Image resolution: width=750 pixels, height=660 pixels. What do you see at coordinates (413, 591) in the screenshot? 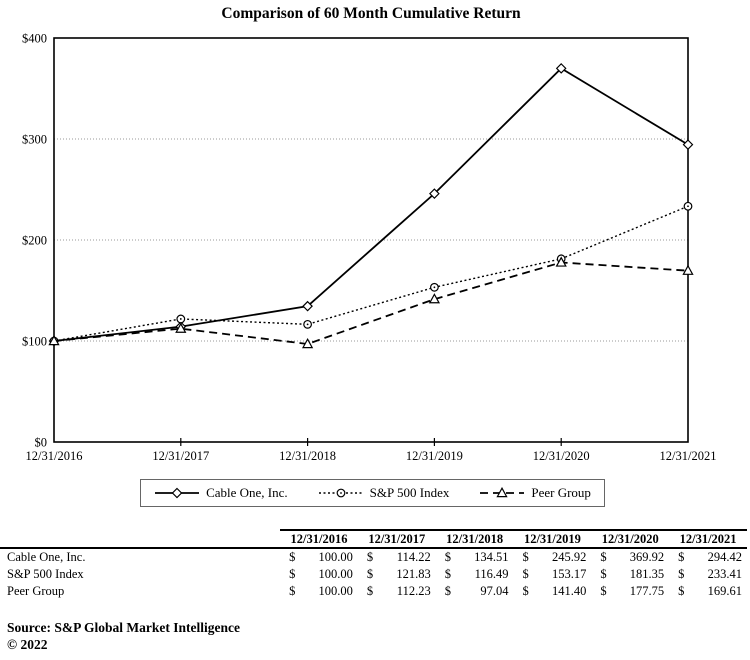
I see `cell-value: 112.23` at bounding box center [413, 591].